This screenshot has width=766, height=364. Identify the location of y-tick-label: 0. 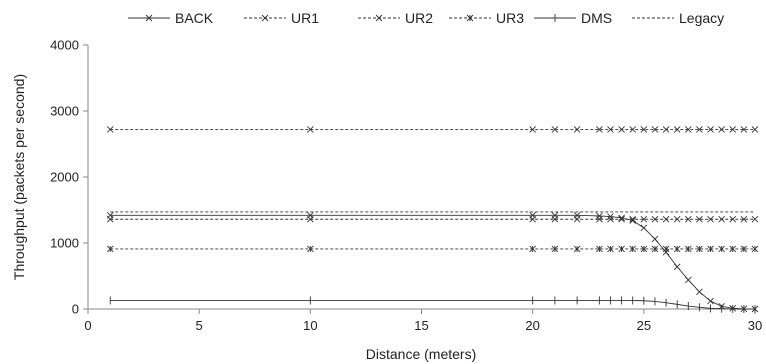
(75, 309).